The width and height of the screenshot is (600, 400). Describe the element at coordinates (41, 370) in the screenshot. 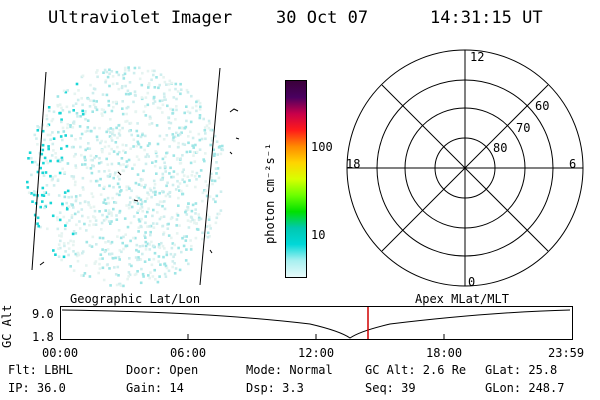

I see `filter-info: Flt: LBHL` at that location.